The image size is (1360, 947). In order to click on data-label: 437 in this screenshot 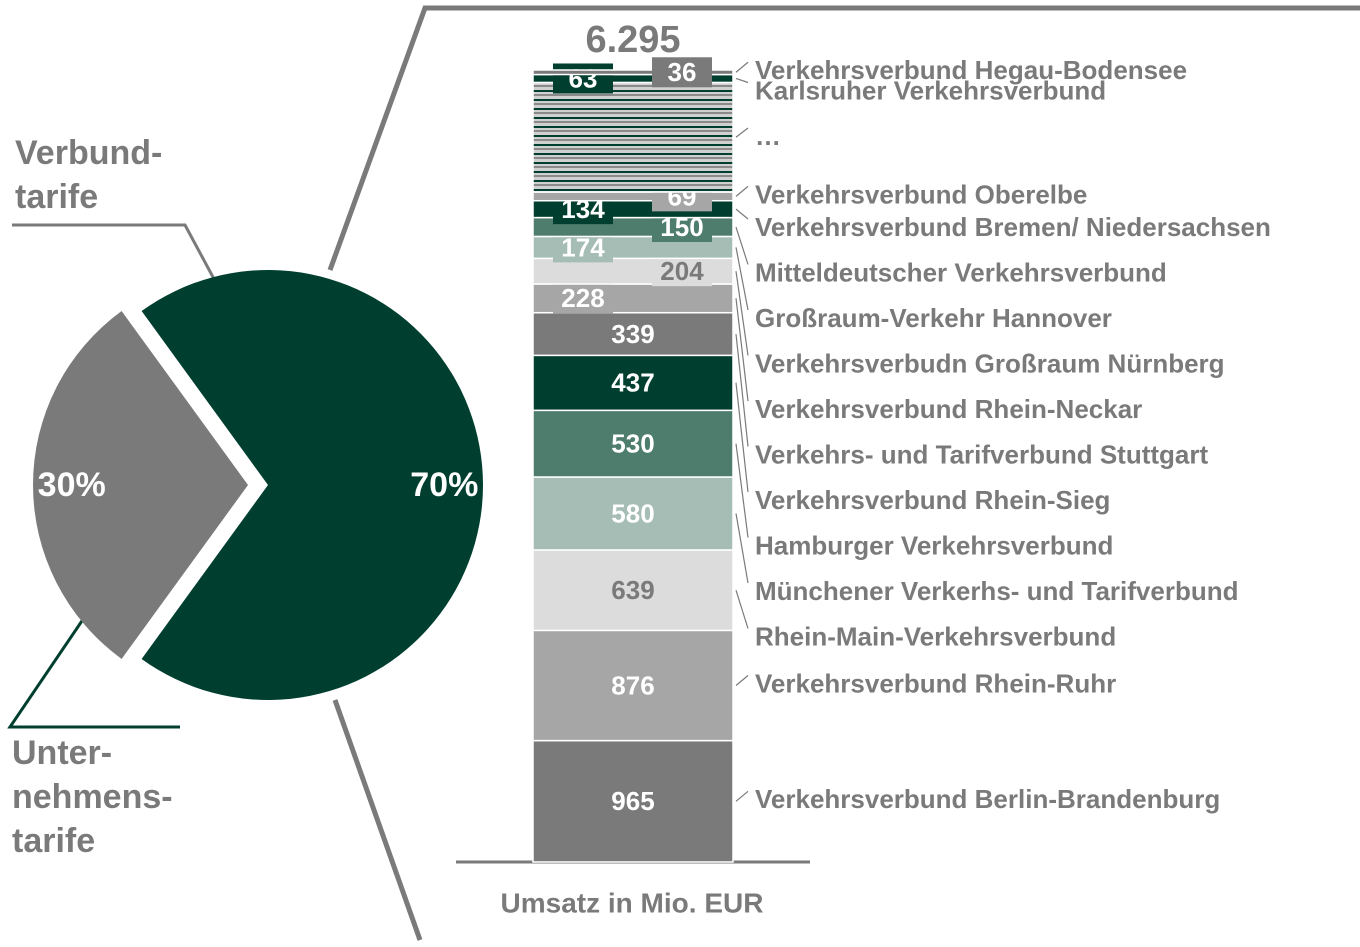, I will do `click(632, 383)`.